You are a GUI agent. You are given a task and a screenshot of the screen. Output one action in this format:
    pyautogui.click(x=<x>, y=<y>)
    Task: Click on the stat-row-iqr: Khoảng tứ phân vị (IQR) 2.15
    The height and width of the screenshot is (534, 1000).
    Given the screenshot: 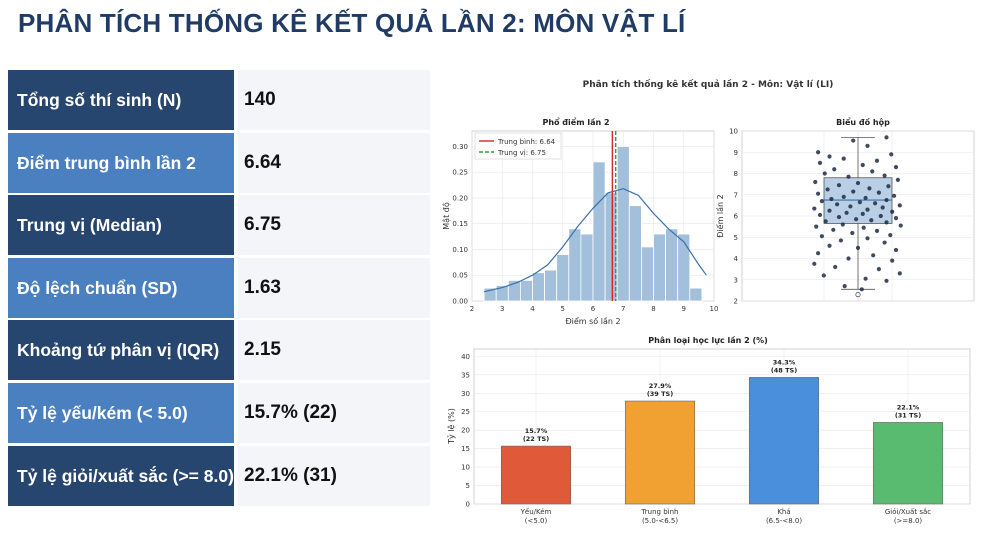 What is the action you would take?
    pyautogui.click(x=219, y=350)
    